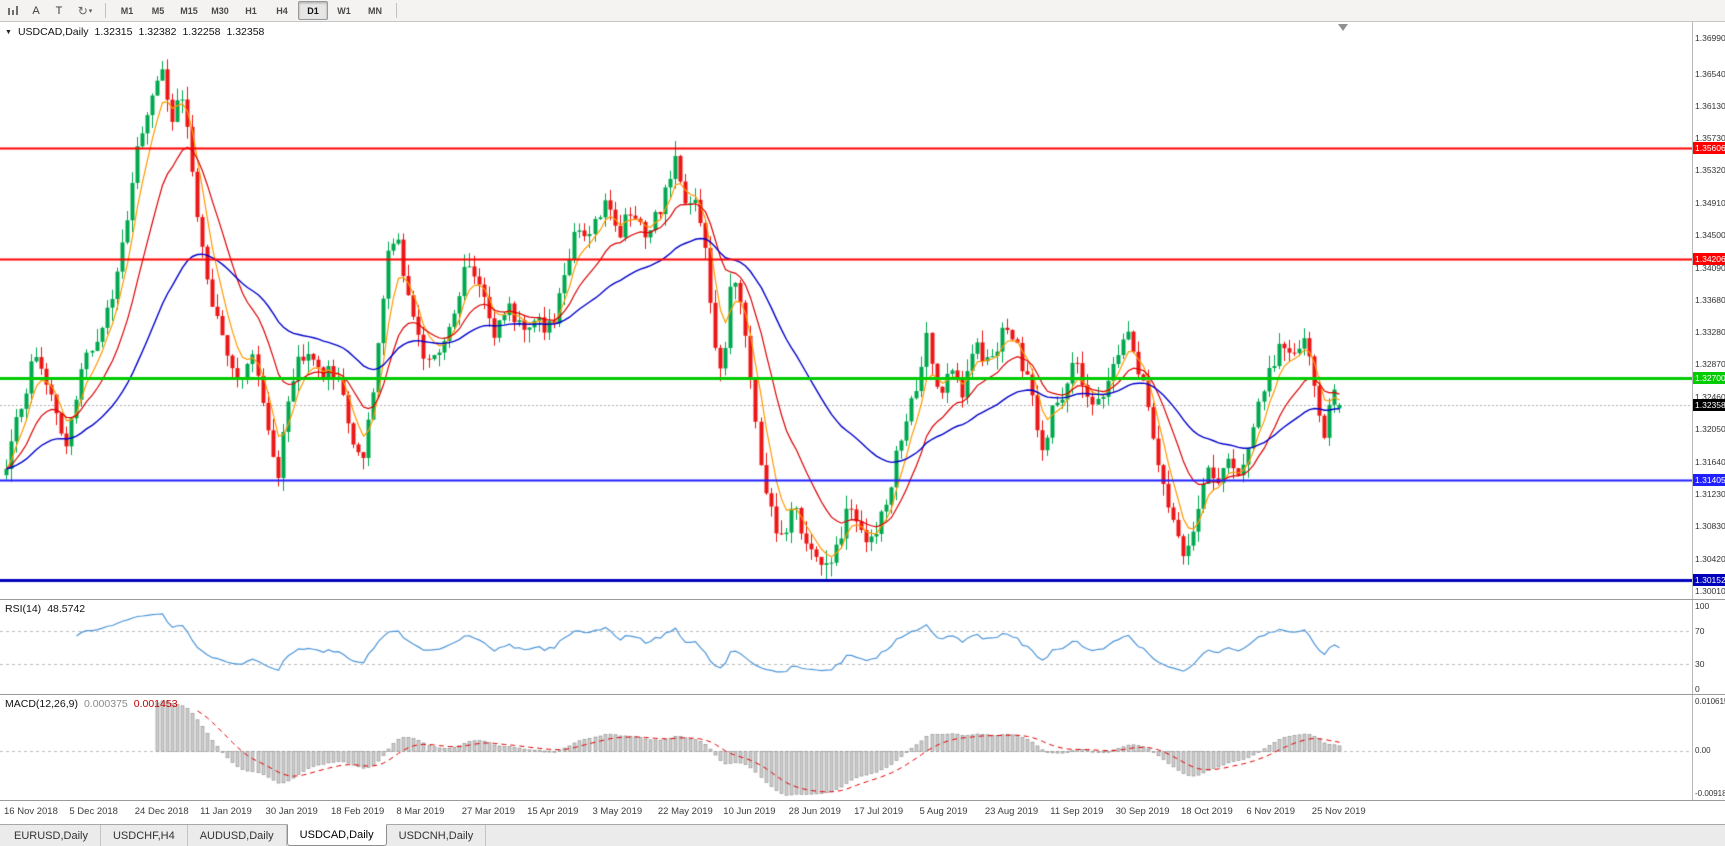 The image size is (1725, 846). What do you see at coordinates (1710, 170) in the screenshot?
I see `price-axis-label: 1.35320` at bounding box center [1710, 170].